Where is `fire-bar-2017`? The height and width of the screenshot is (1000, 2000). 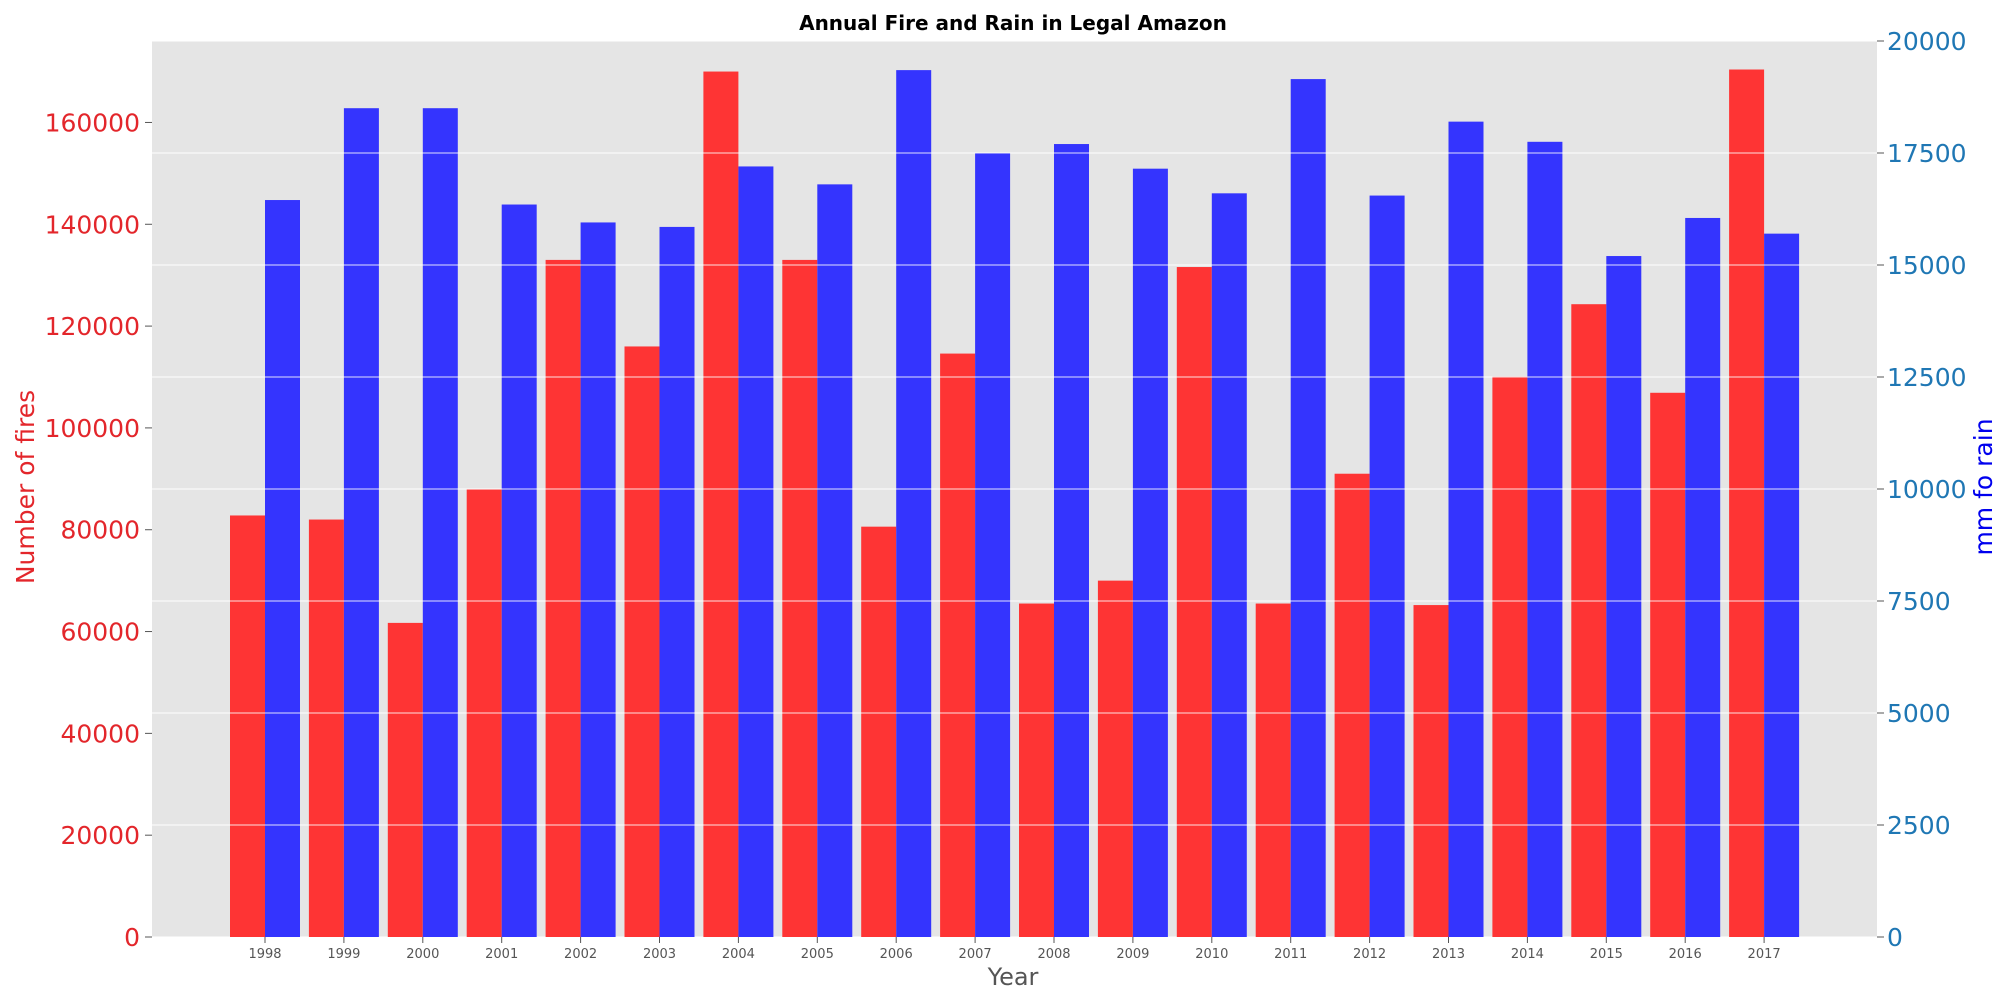
fire-bar-2017 is located at coordinates (1747, 503).